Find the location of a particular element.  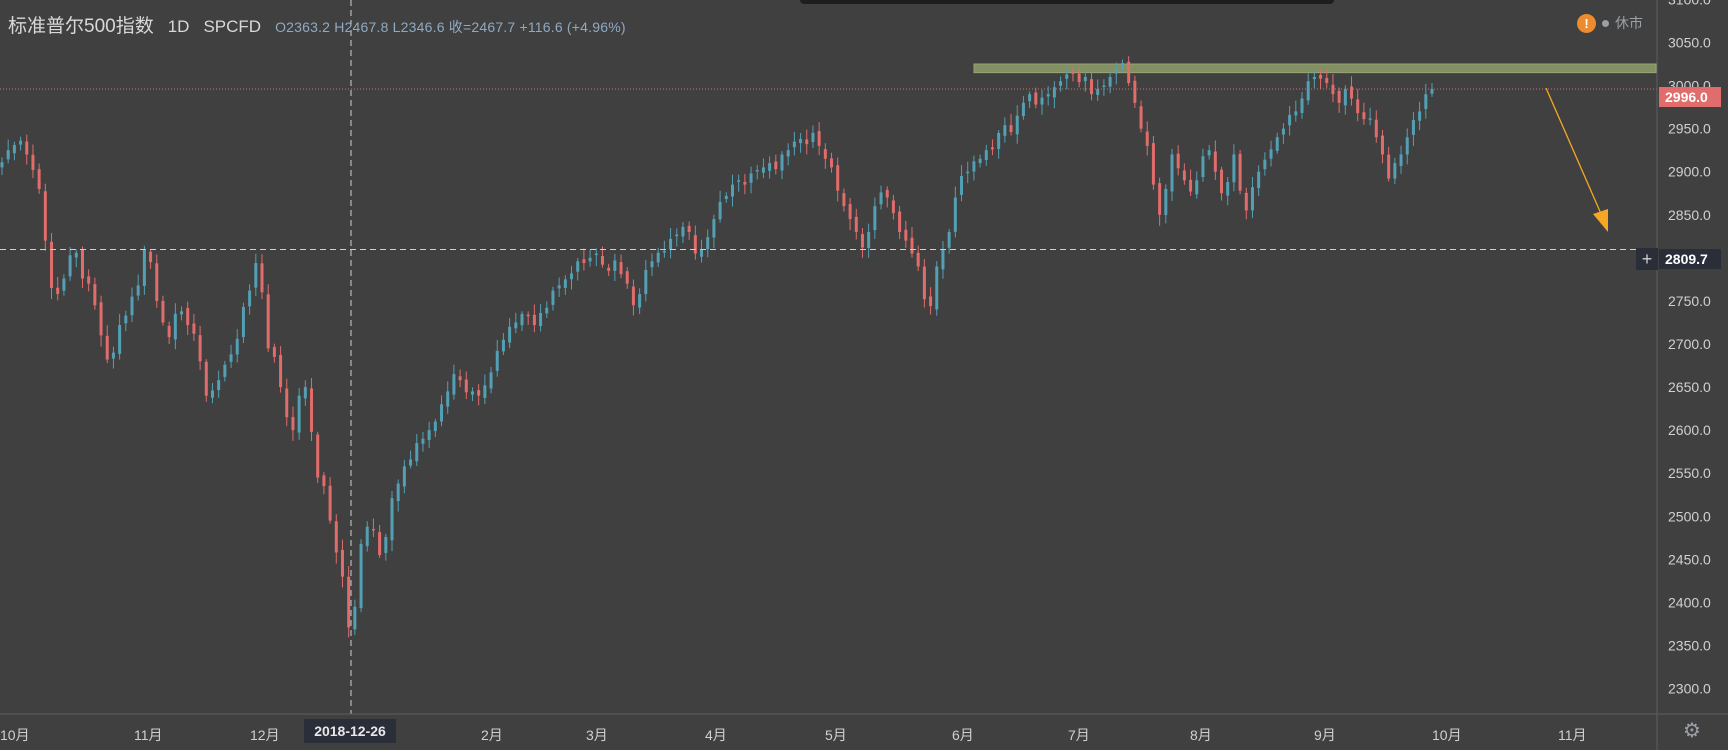

settings-gear-icon: ⚙ is located at coordinates (1692, 731).